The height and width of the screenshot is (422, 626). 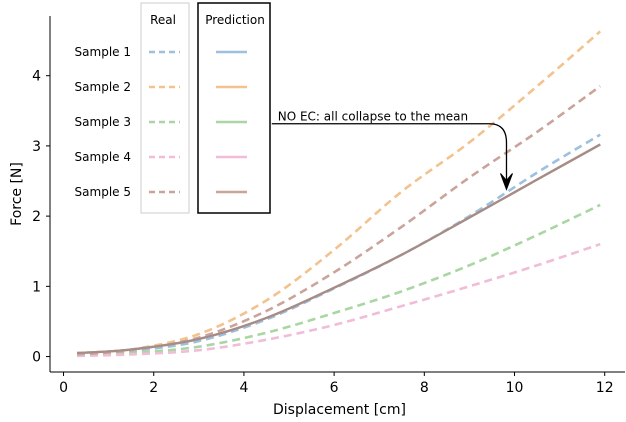 What do you see at coordinates (334, 388) in the screenshot?
I see `x-tick-label: 6` at bounding box center [334, 388].